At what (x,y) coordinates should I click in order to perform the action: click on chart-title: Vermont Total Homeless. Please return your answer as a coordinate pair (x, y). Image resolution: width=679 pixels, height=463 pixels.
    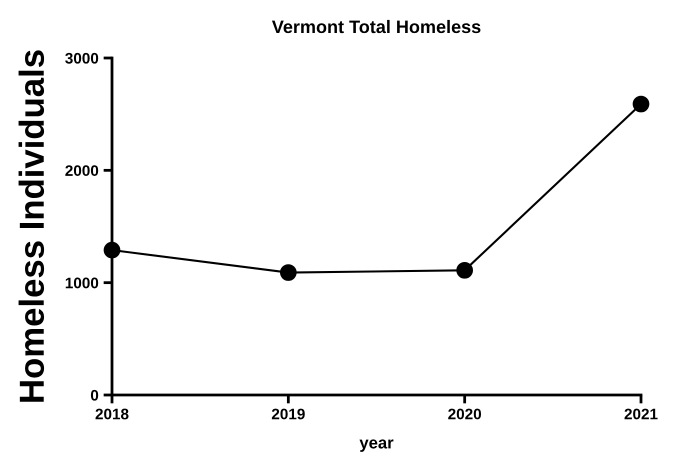
    Looking at the image, I should click on (376, 27).